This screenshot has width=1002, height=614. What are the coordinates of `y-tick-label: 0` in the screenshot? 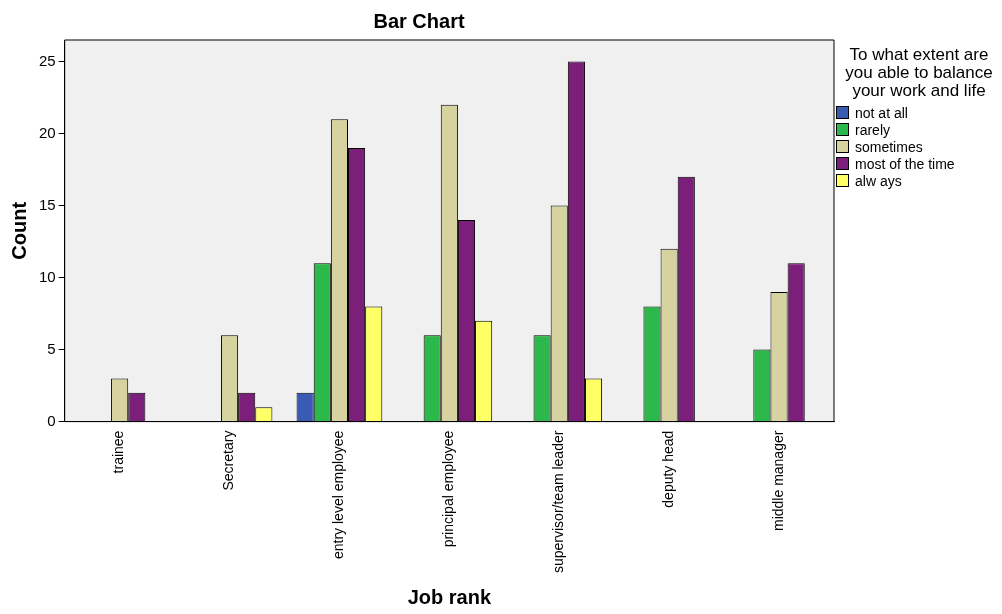 It's located at (51, 420).